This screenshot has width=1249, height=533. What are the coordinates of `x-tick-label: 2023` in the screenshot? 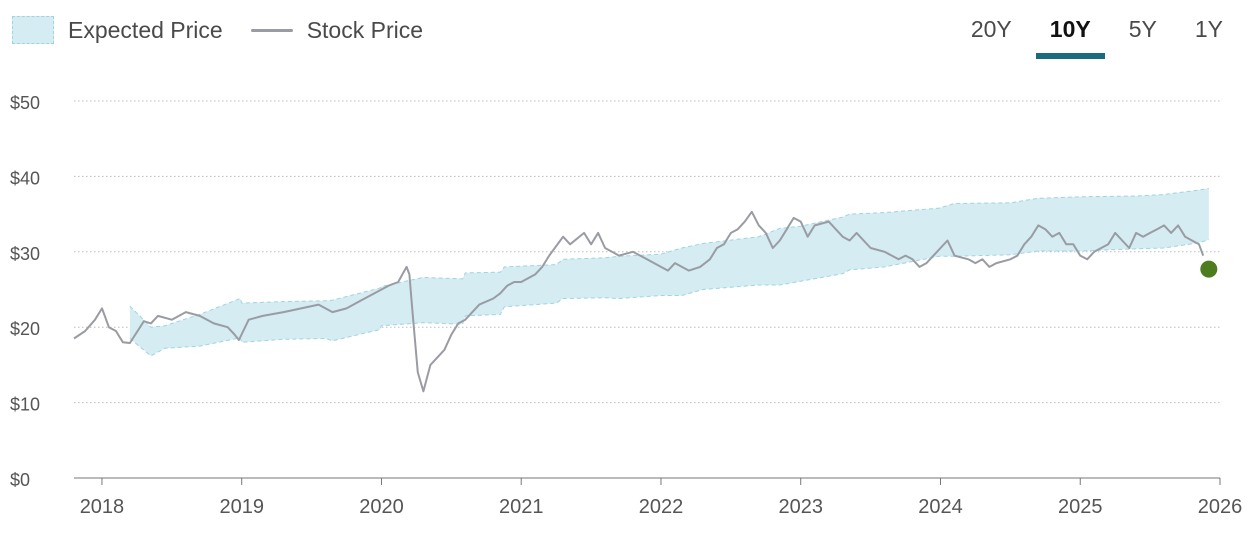 It's located at (800, 507).